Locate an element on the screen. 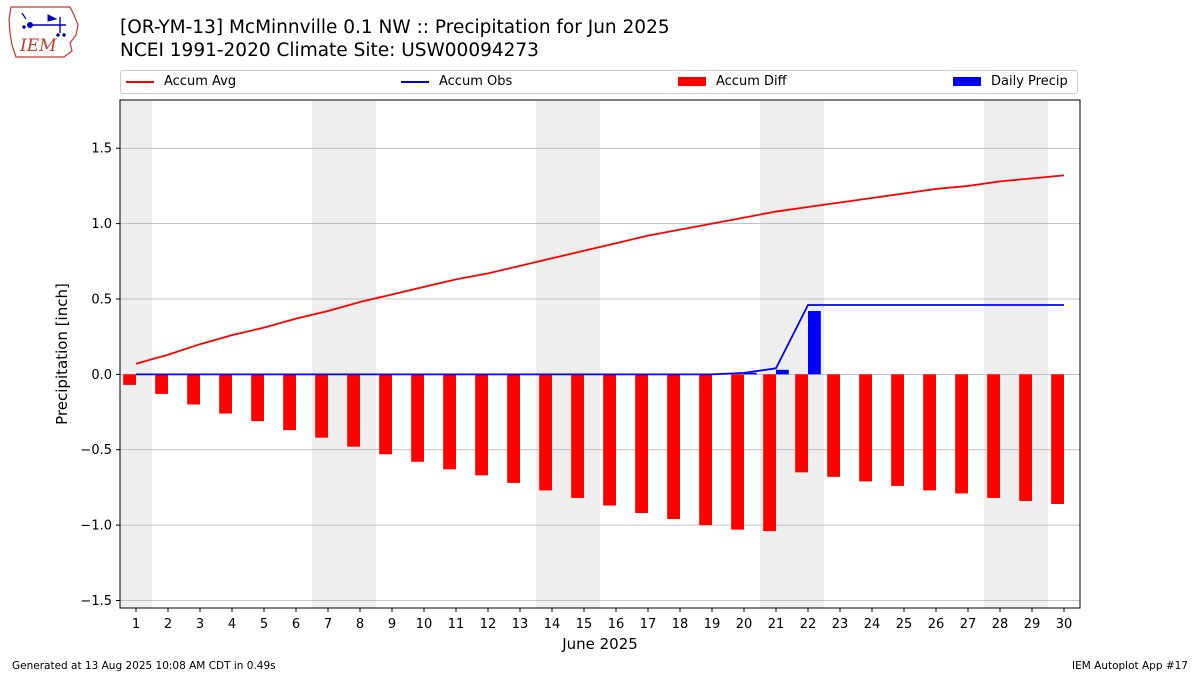 The image size is (1200, 675). x-tick-label-30: 30 is located at coordinates (1064, 624).